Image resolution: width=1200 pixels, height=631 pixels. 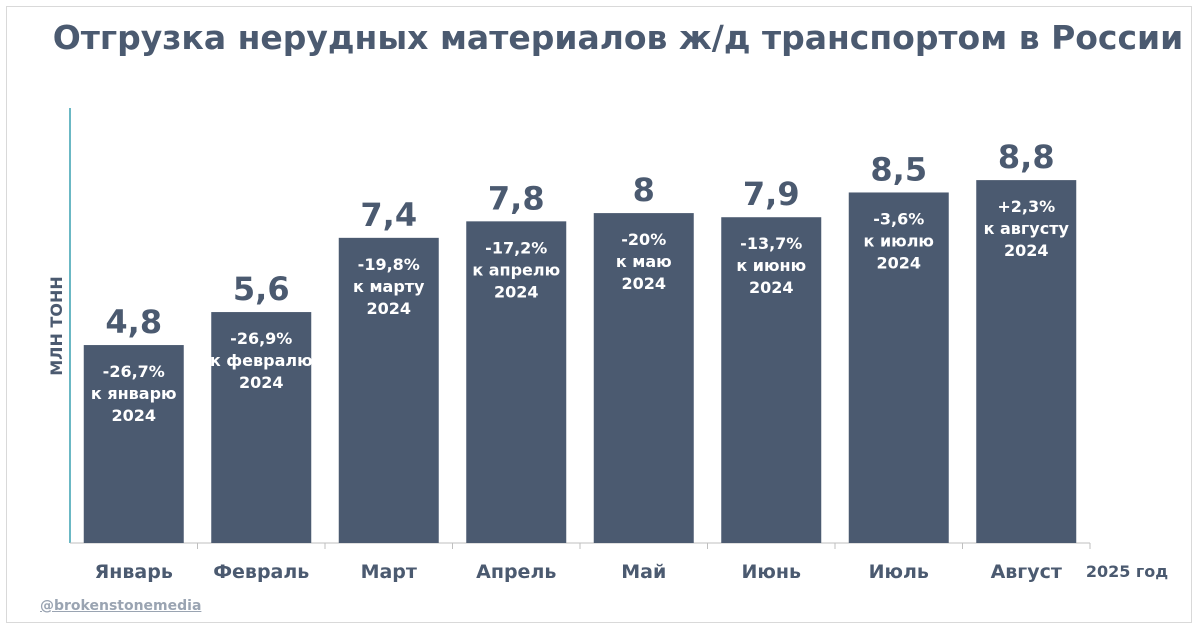 What do you see at coordinates (134, 572) in the screenshot?
I see `category-label: Январь` at bounding box center [134, 572].